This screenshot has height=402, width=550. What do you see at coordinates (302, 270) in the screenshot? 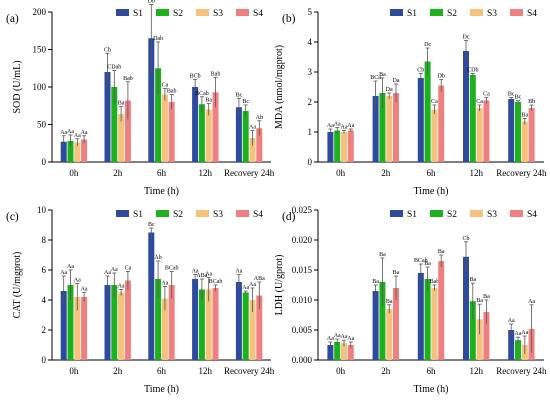
I see `y-tick-label: 0.015` at bounding box center [302, 270].